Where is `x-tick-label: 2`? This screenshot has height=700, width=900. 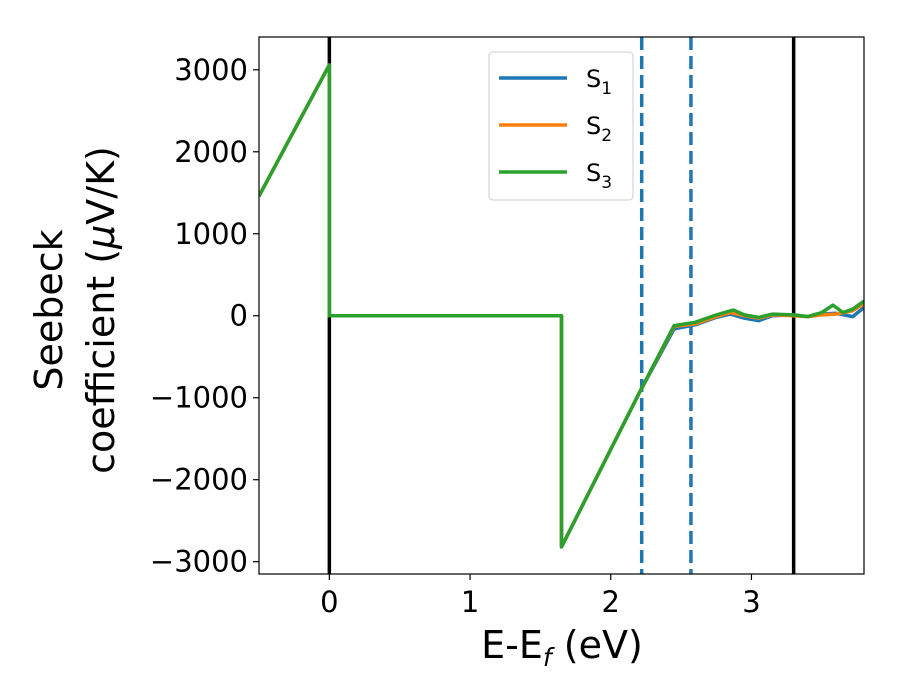 x-tick-label: 2 is located at coordinates (611, 602).